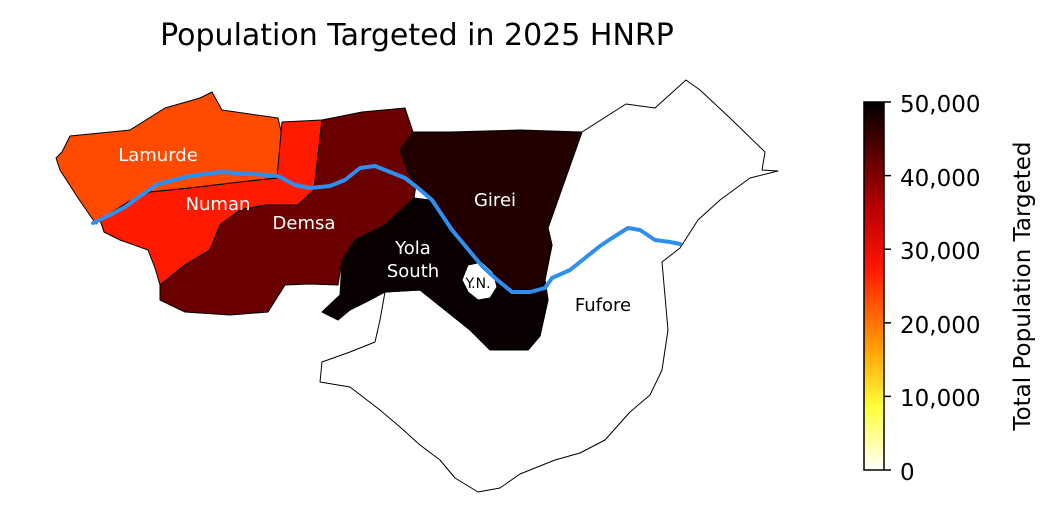 This screenshot has width=1057, height=532. What do you see at coordinates (412, 248) in the screenshot?
I see `label-yola-south-line1: Yola` at bounding box center [412, 248].